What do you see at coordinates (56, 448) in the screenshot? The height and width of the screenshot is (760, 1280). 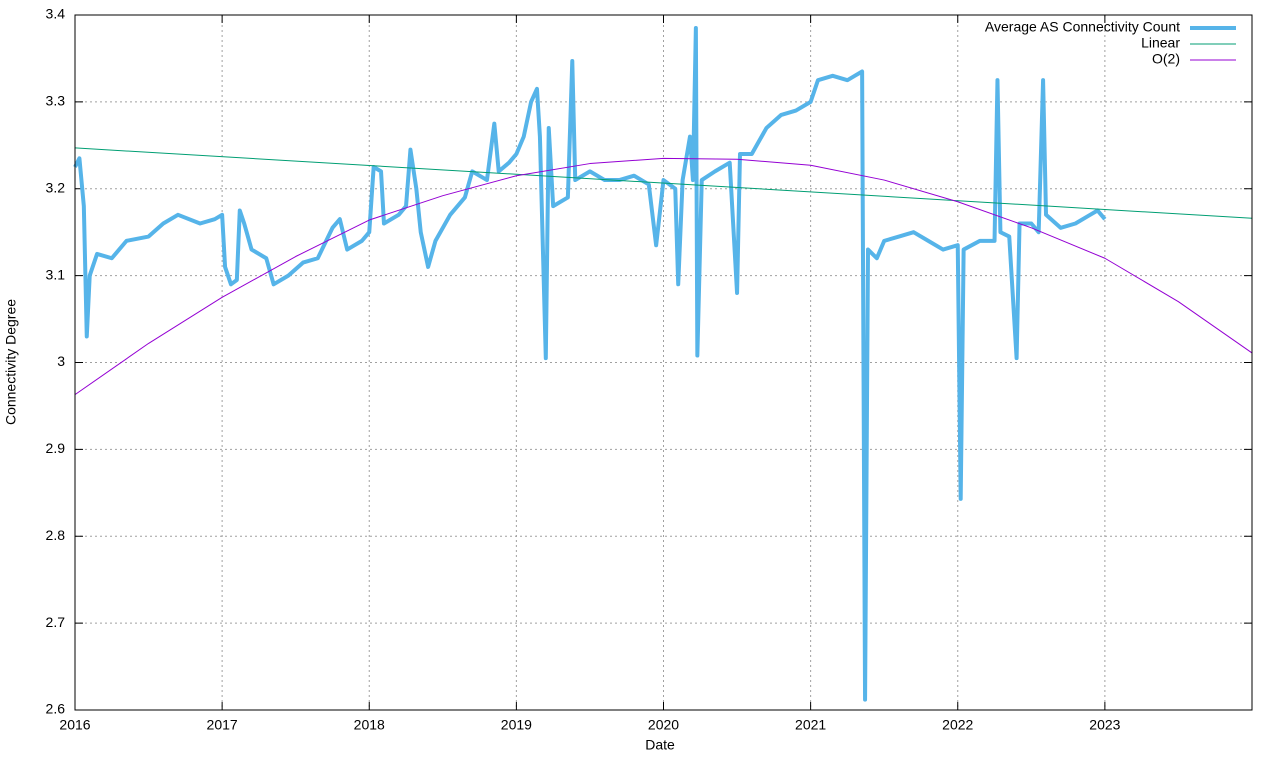 I see `y-tick-label: 2.9` at bounding box center [56, 448].